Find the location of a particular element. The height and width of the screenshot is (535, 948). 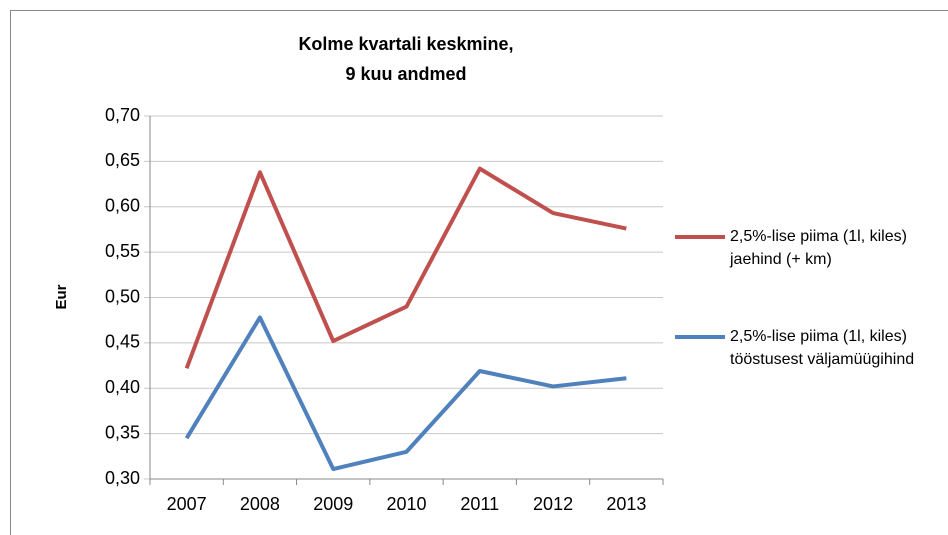

y-tick-label: 0,70 is located at coordinates (122, 115).